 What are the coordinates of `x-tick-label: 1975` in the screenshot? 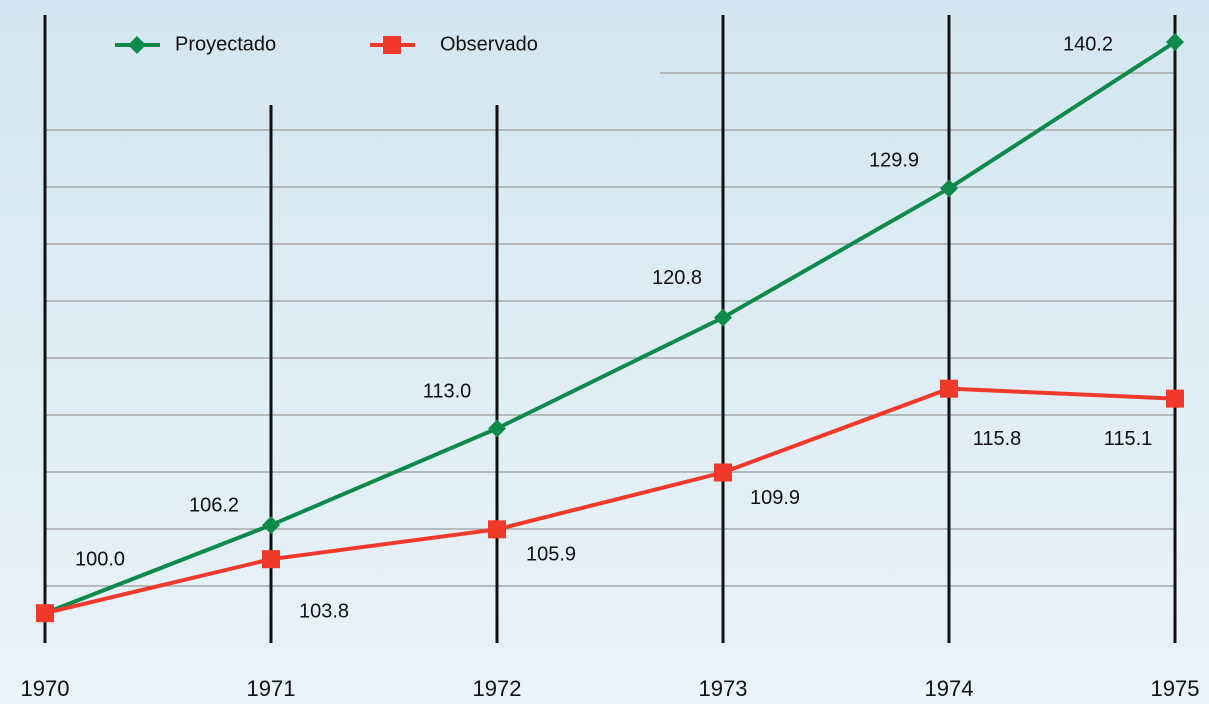 It's located at (1175, 688).